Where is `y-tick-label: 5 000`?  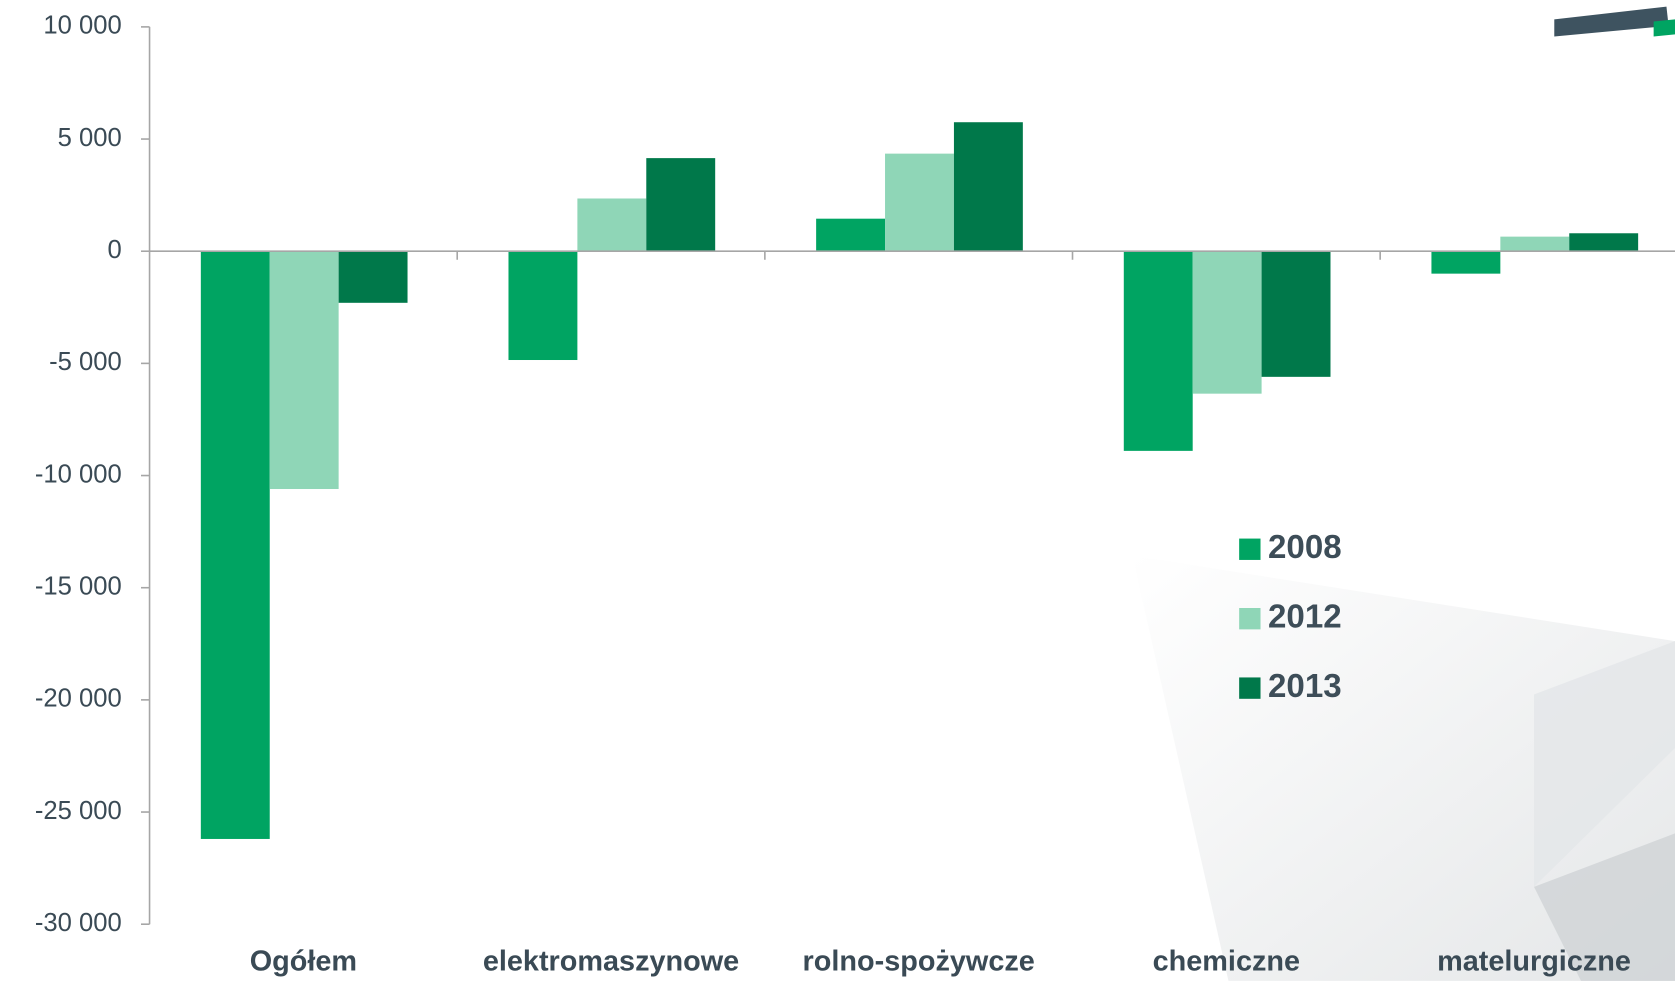 y-tick-label: 5 000 is located at coordinates (90, 138).